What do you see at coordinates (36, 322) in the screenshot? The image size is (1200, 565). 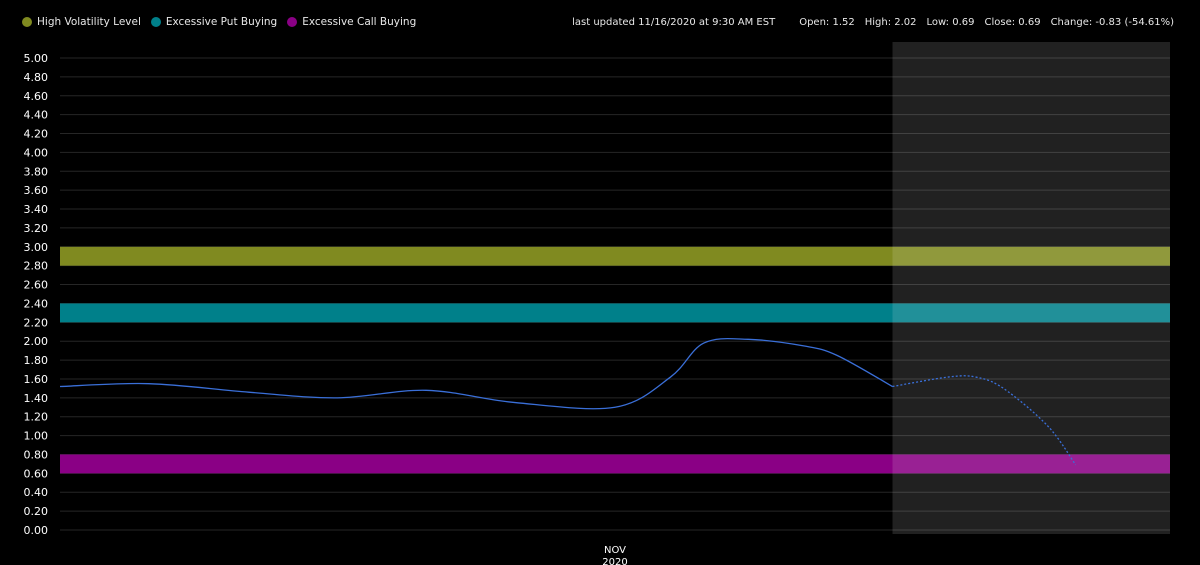 I see `y-tick-label: 2.20` at bounding box center [36, 322].